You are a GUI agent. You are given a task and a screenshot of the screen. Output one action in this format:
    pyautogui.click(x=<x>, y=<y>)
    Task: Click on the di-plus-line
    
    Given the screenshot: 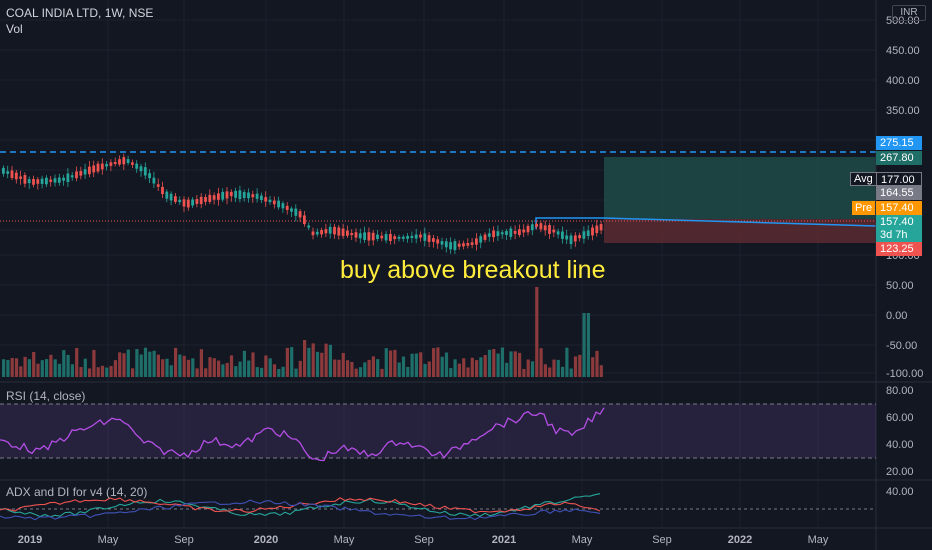 What is the action you would take?
    pyautogui.click(x=300, y=505)
    